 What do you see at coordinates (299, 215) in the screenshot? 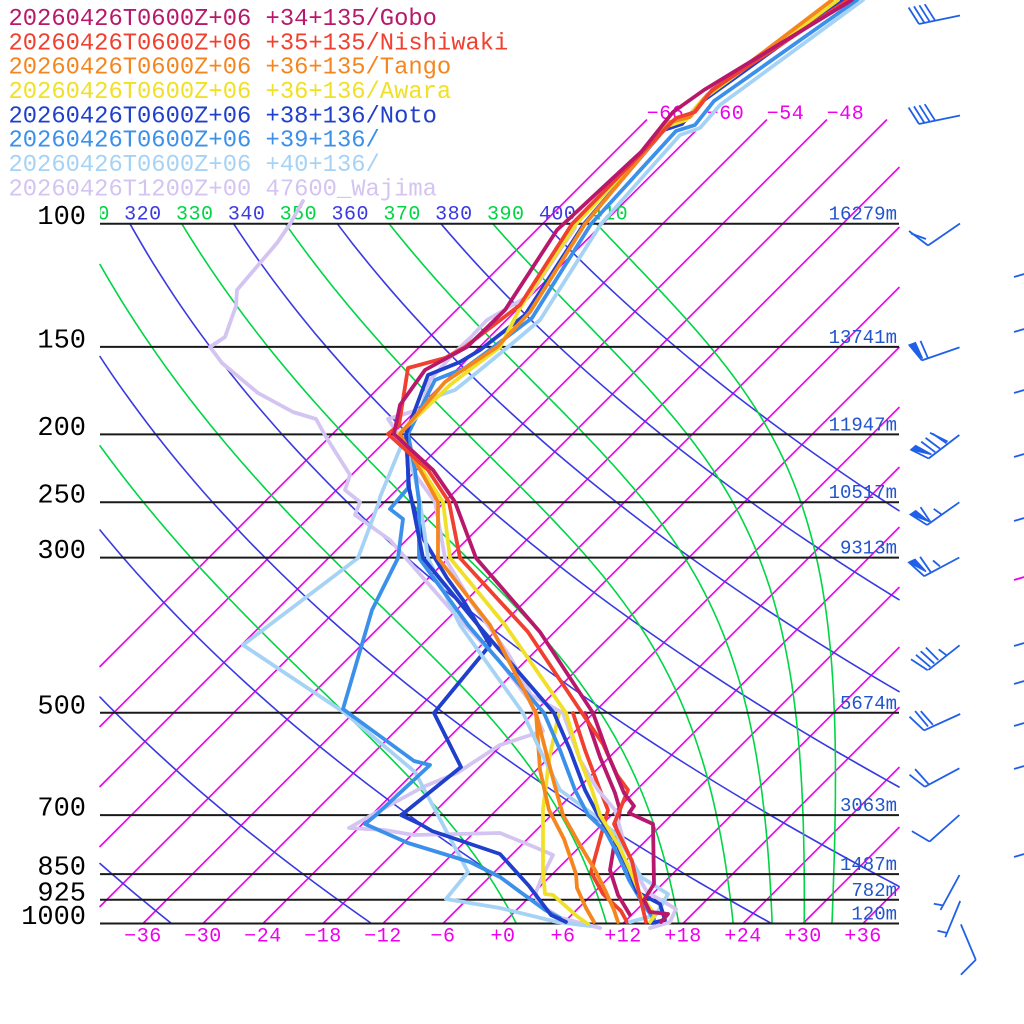
I see `svg-text: 350` at bounding box center [299, 215].